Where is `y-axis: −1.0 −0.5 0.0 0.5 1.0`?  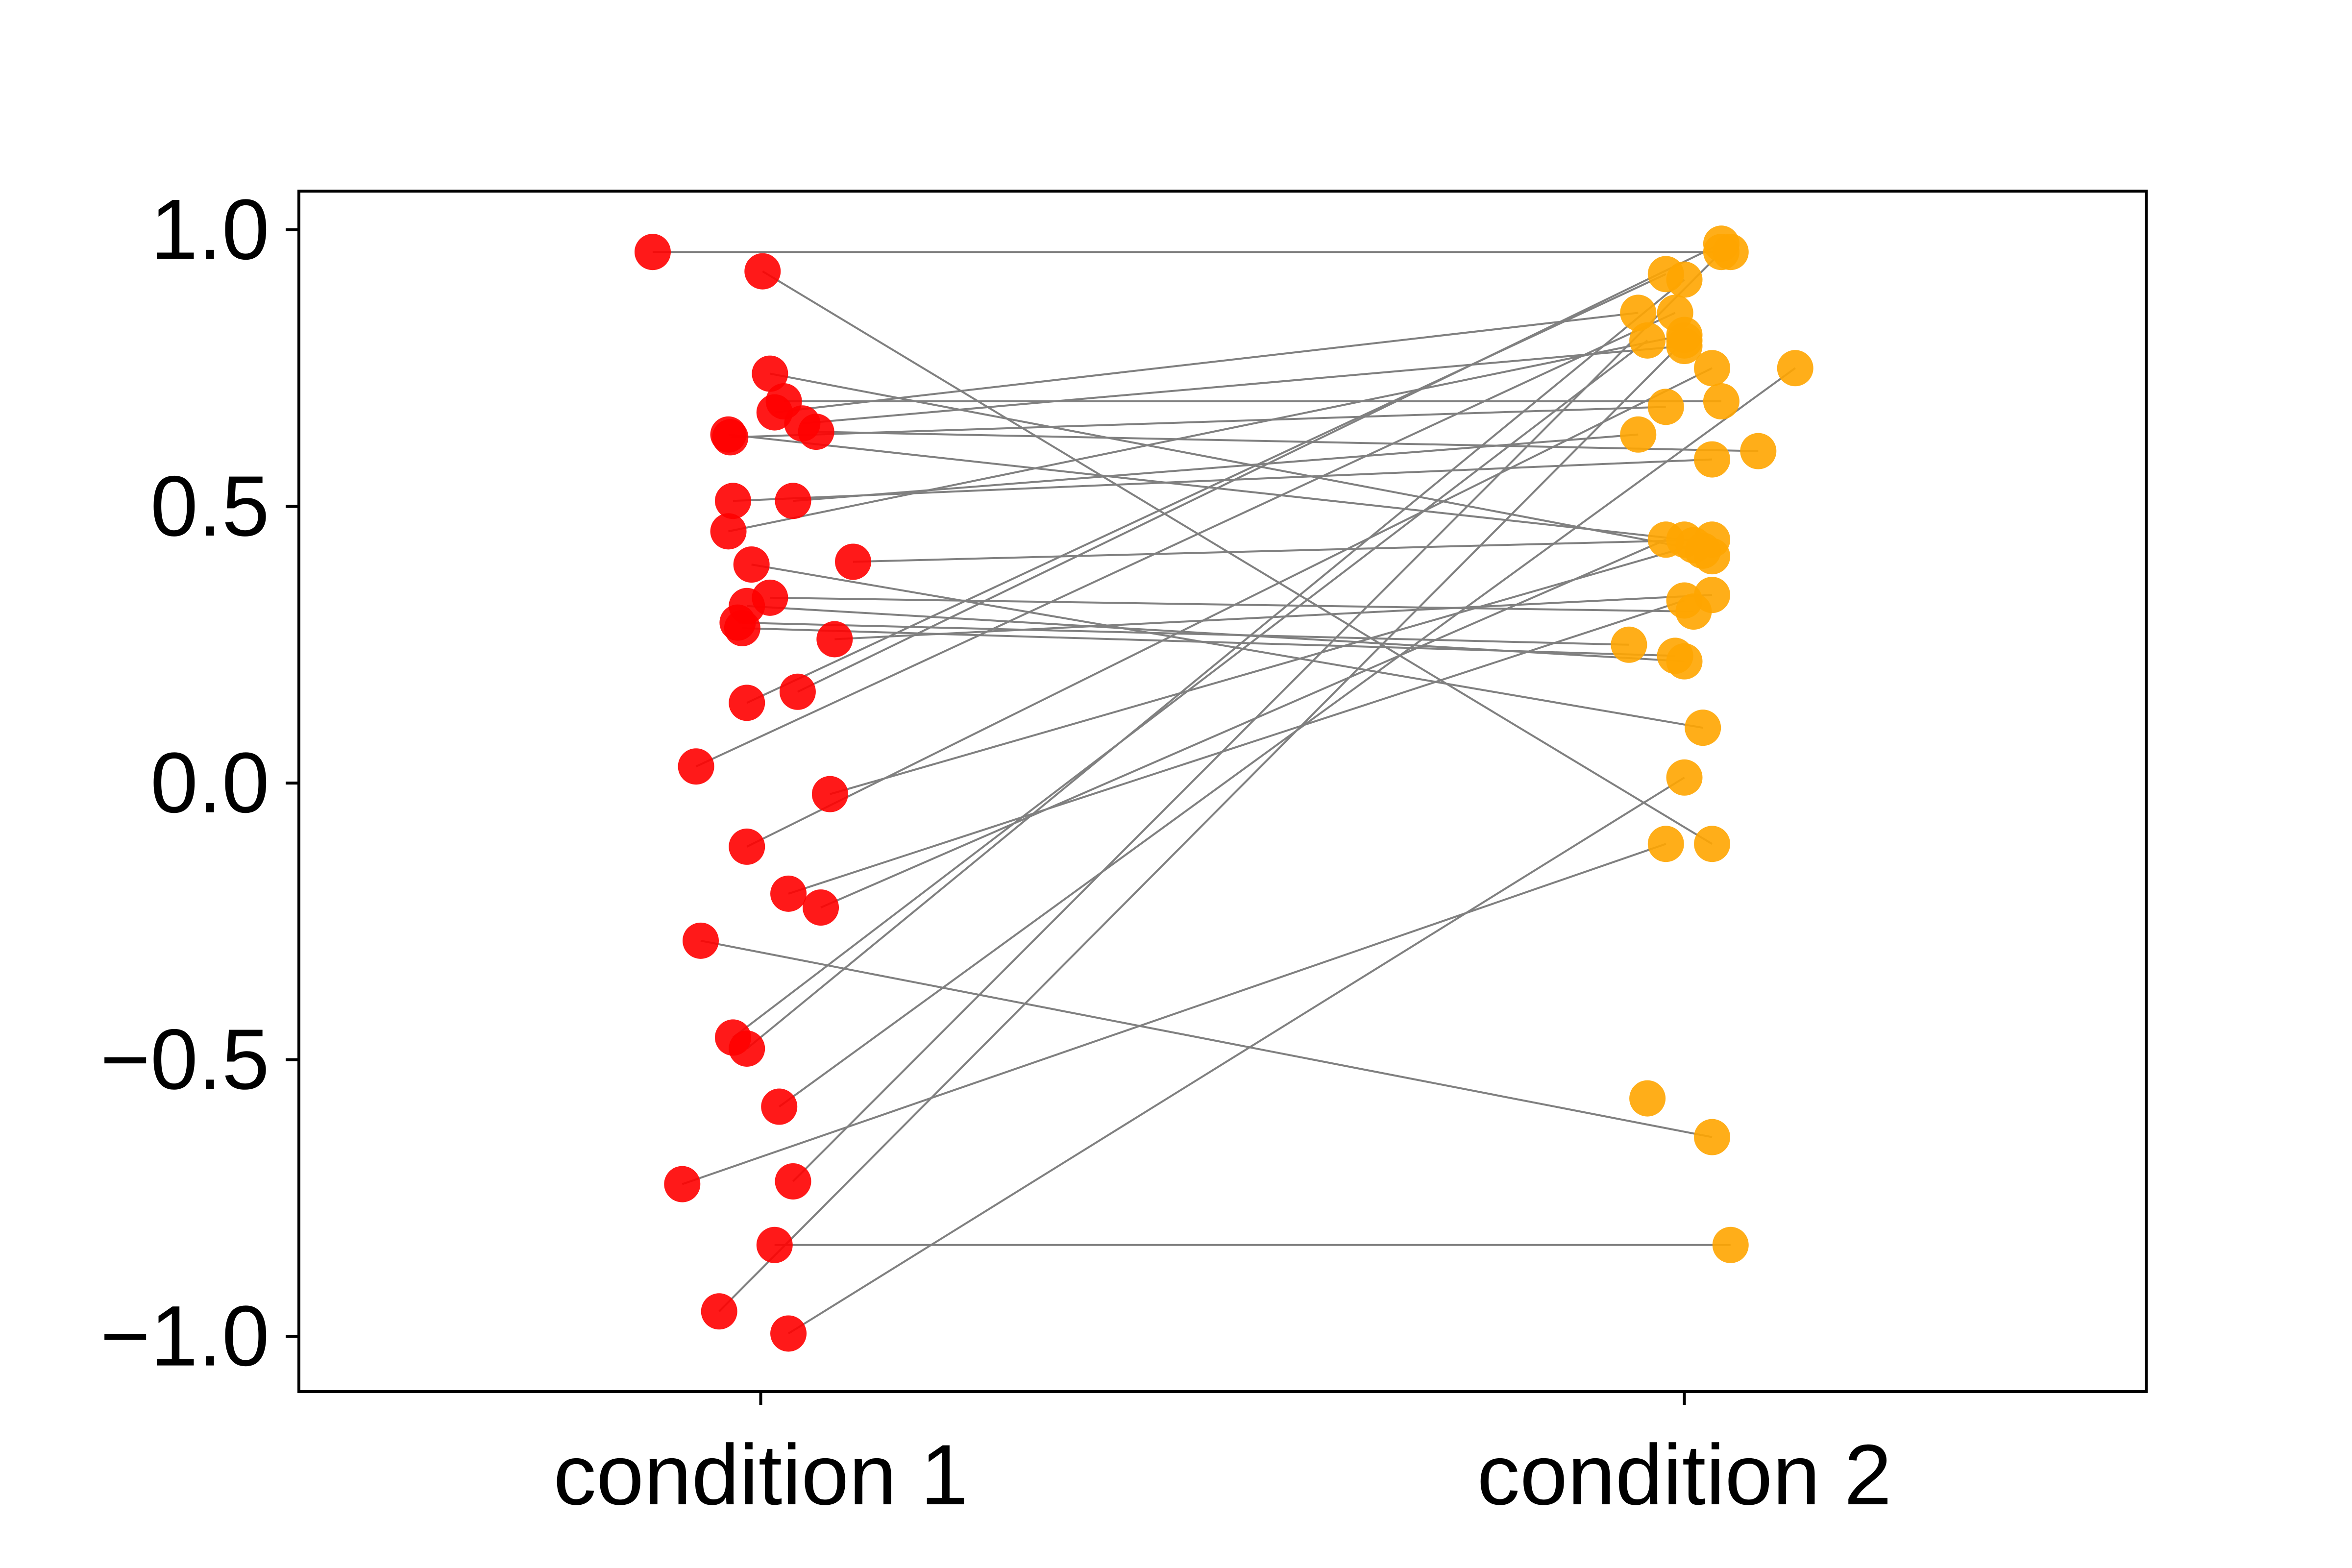
y-axis: −1.0 −0.5 0.0 0.5 1.0 is located at coordinates (199, 783).